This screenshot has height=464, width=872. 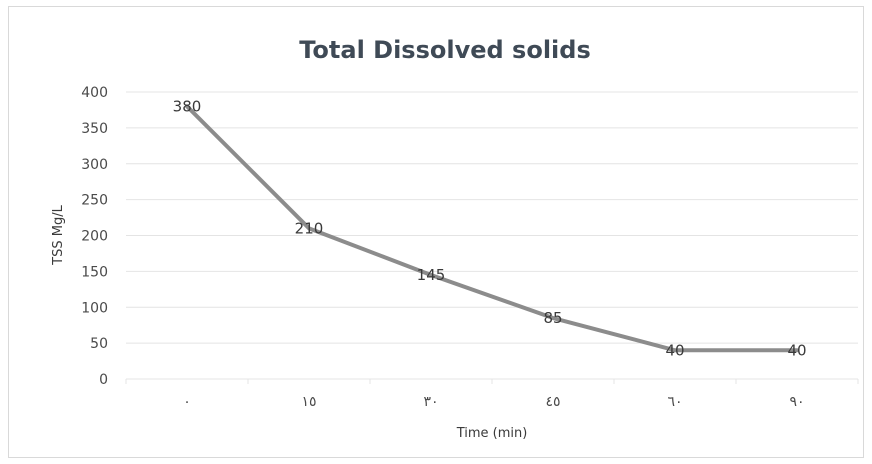 What do you see at coordinates (552, 402) in the screenshot?
I see `x-tick-label: ٤٥` at bounding box center [552, 402].